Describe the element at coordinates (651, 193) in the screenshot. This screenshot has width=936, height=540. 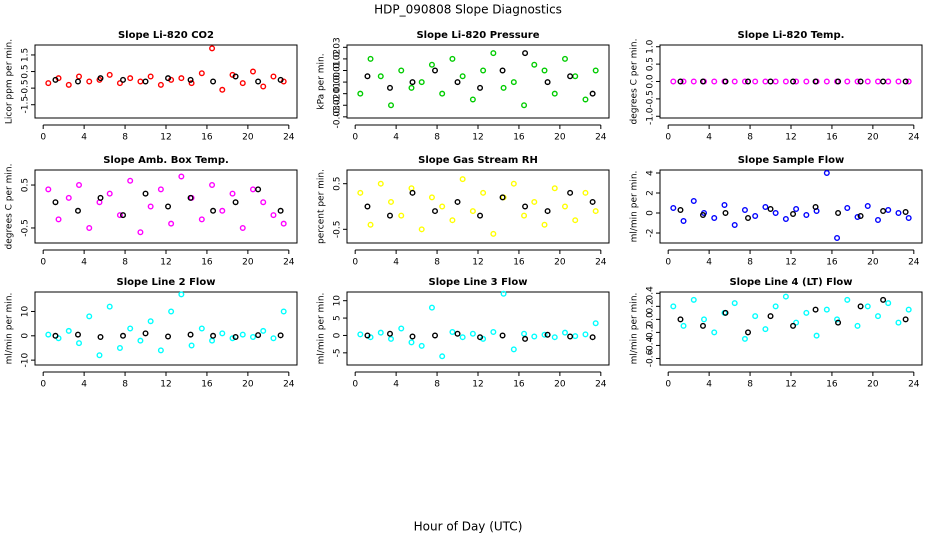
I see `y-tick-label: 2` at that location.